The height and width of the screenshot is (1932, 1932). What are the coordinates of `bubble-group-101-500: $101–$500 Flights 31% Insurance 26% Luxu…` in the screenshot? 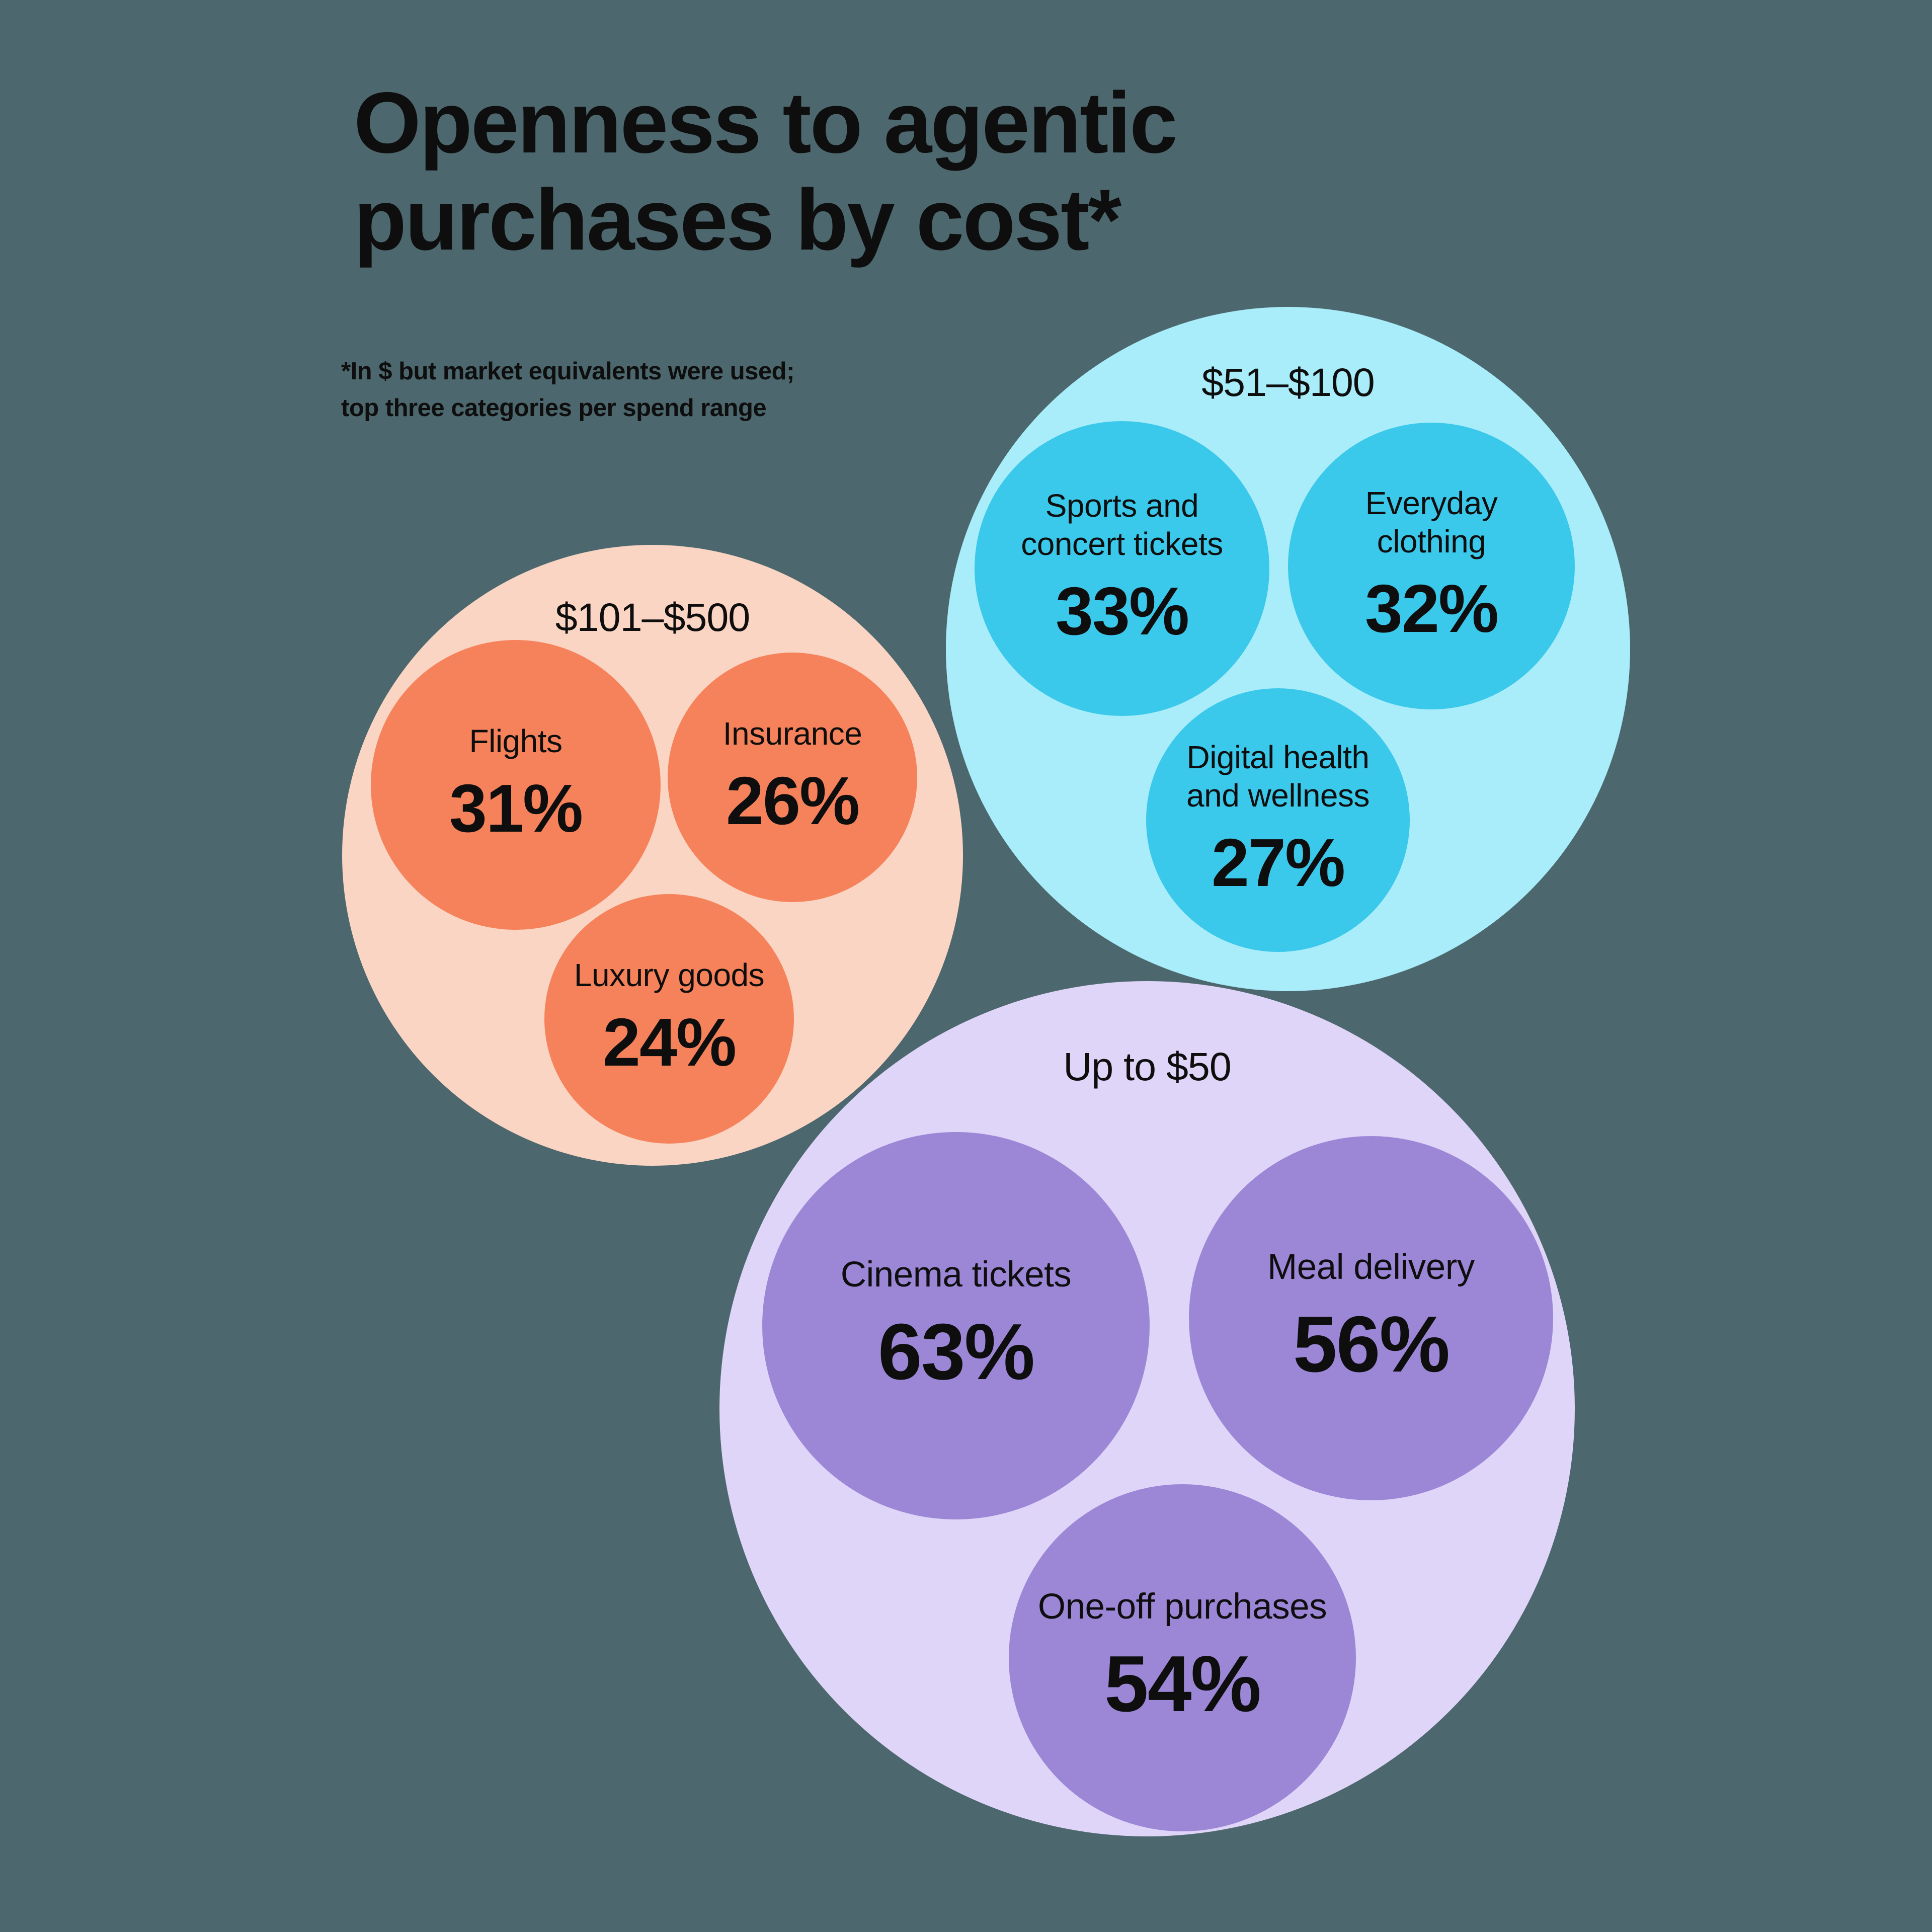 It's located at (653, 856).